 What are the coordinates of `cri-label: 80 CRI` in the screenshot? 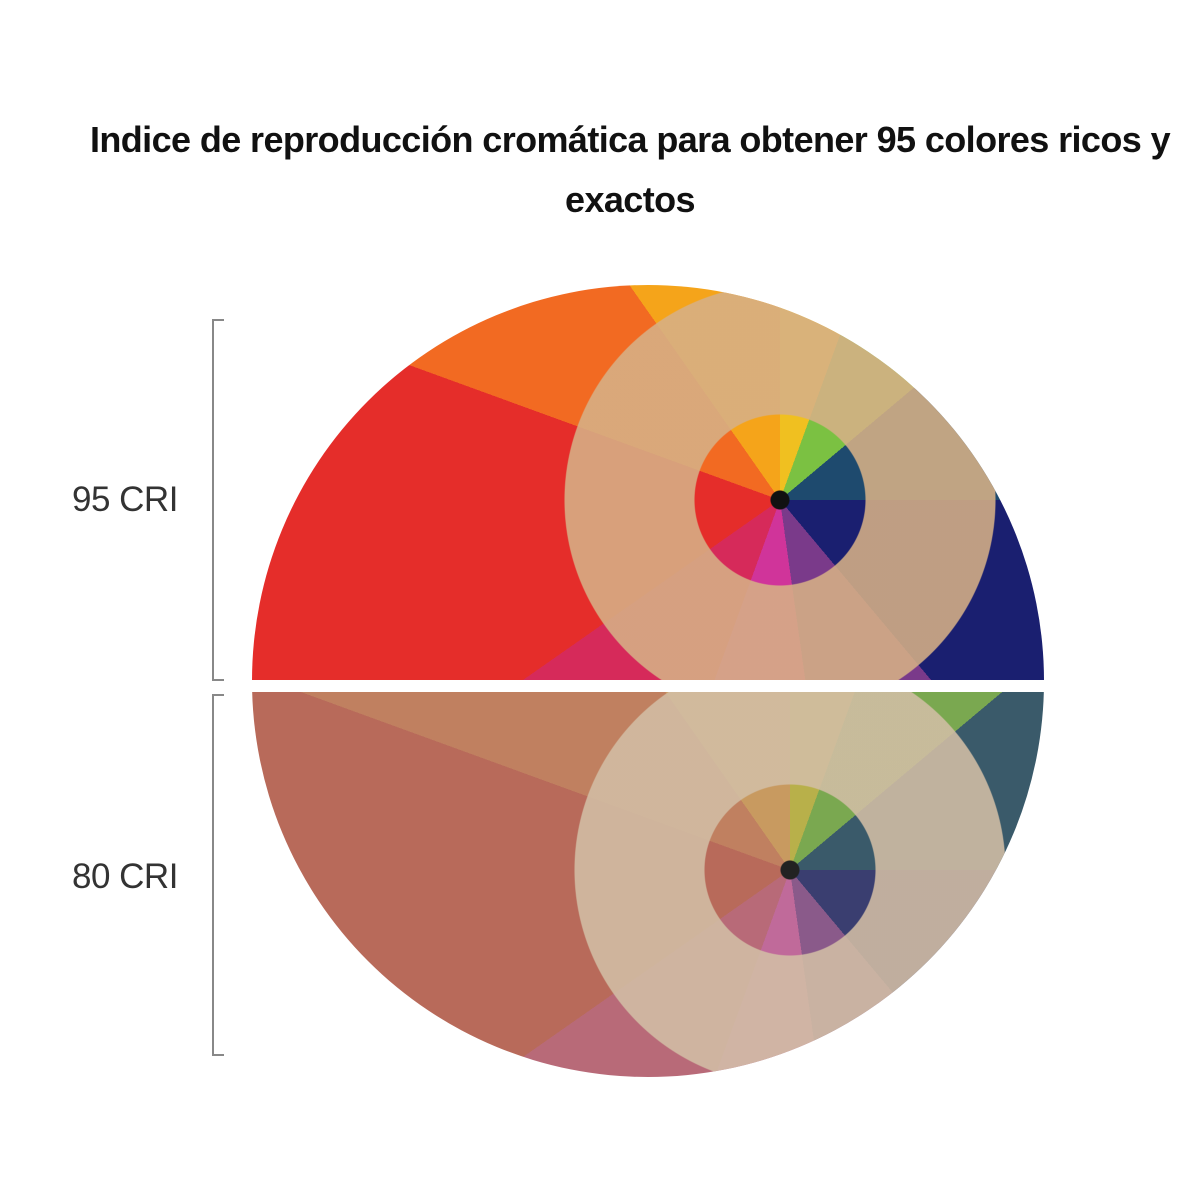 It's located at (125, 876).